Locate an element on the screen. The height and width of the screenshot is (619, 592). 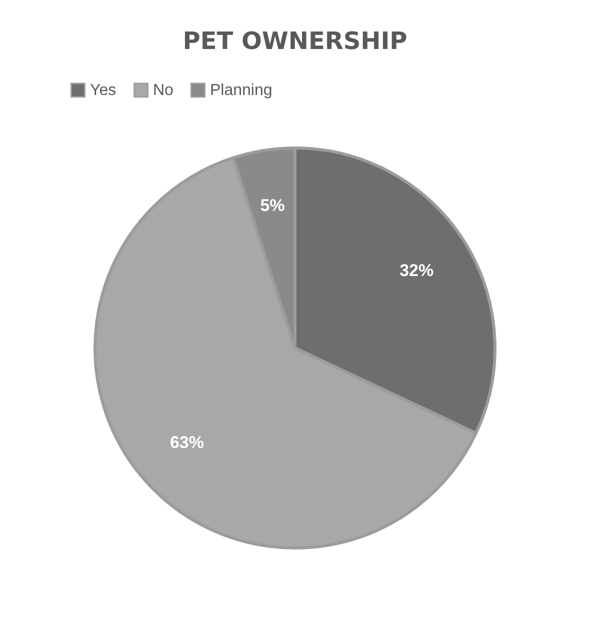
legend-label: No is located at coordinates (163, 91).